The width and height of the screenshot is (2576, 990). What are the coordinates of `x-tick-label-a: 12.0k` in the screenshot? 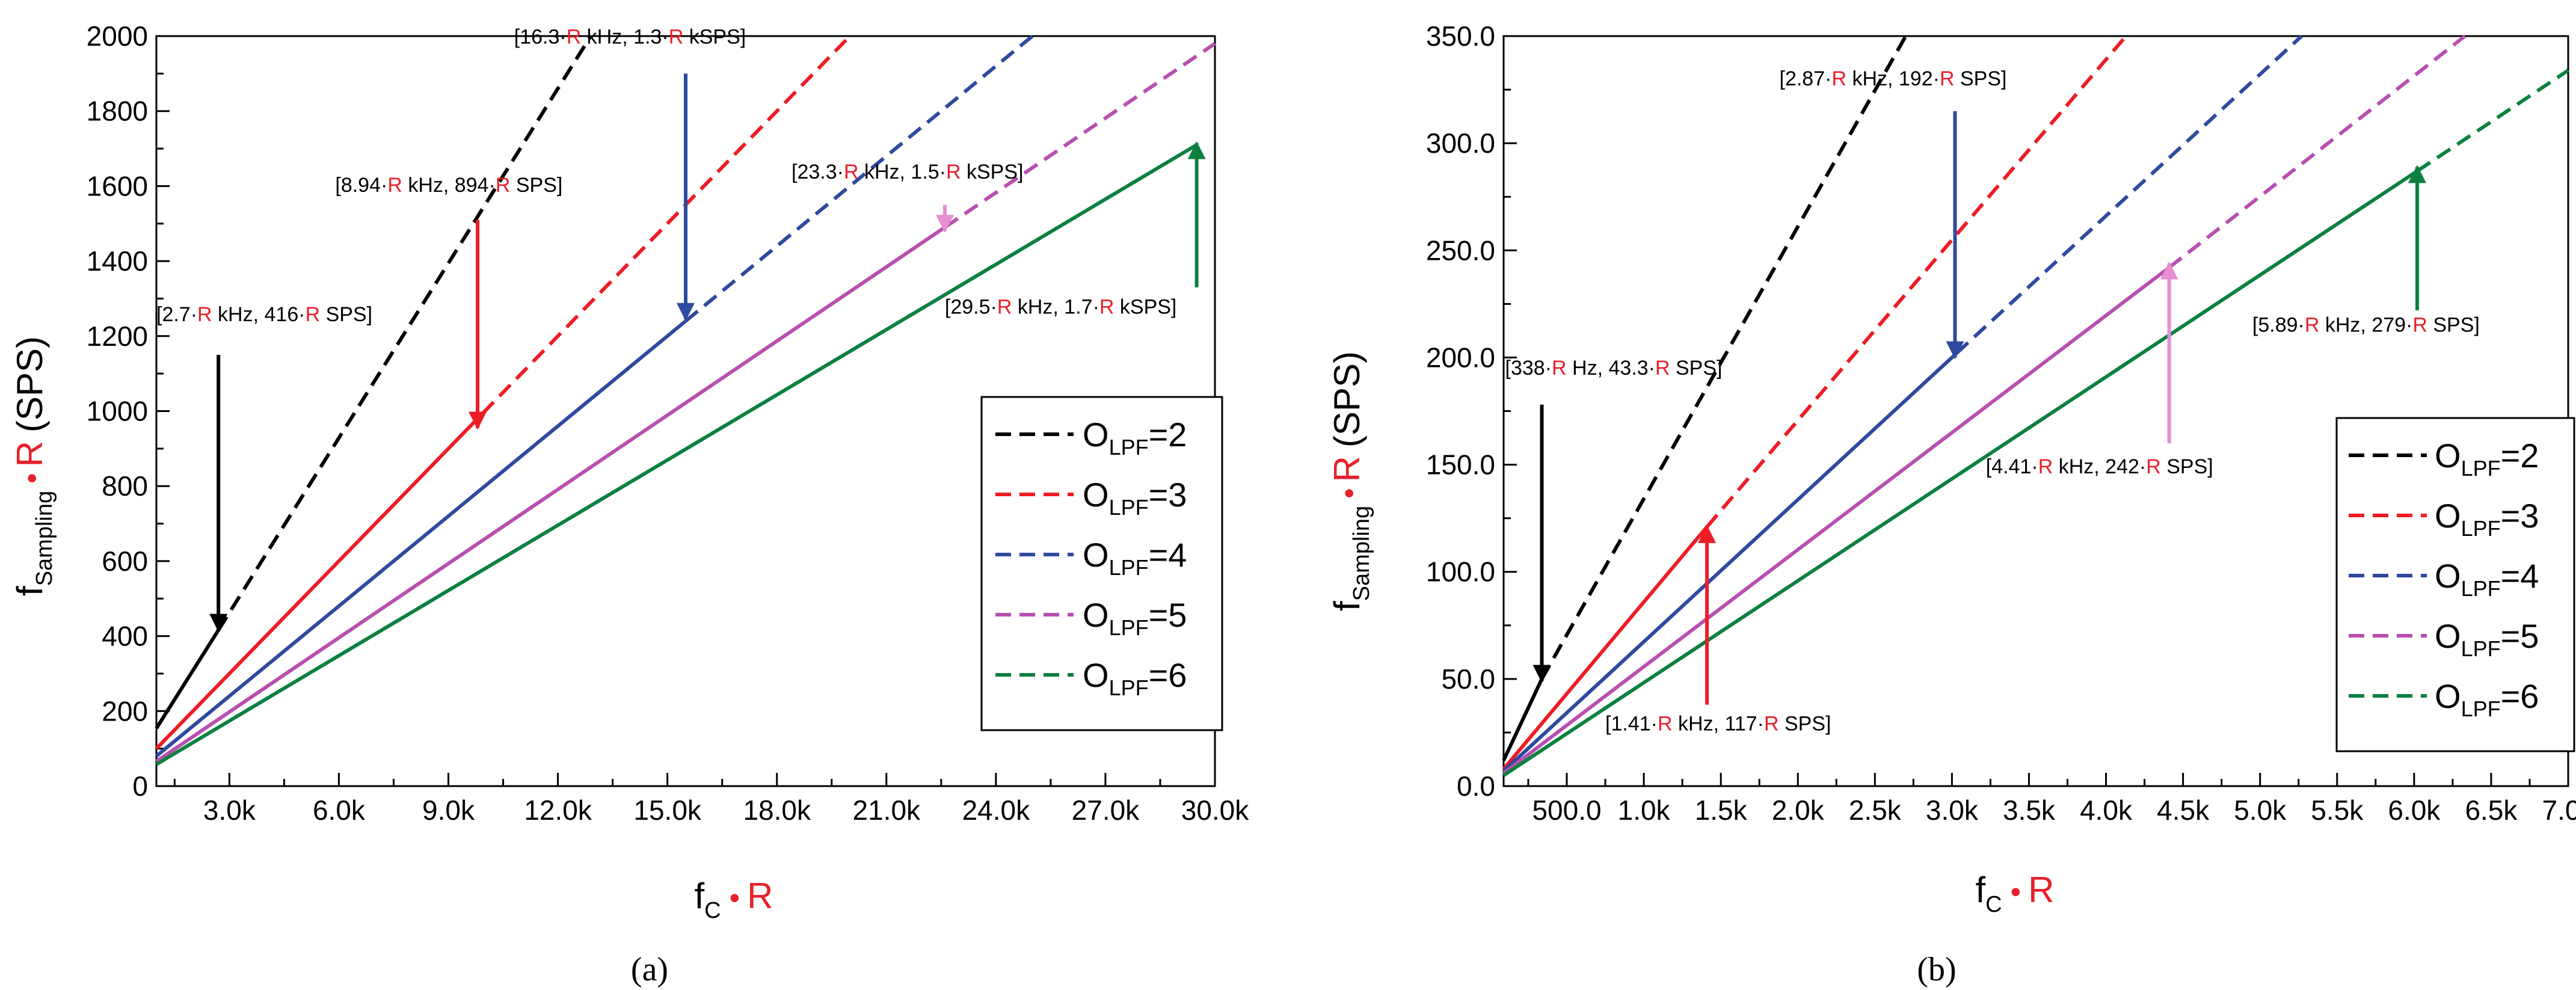 It's located at (558, 811).